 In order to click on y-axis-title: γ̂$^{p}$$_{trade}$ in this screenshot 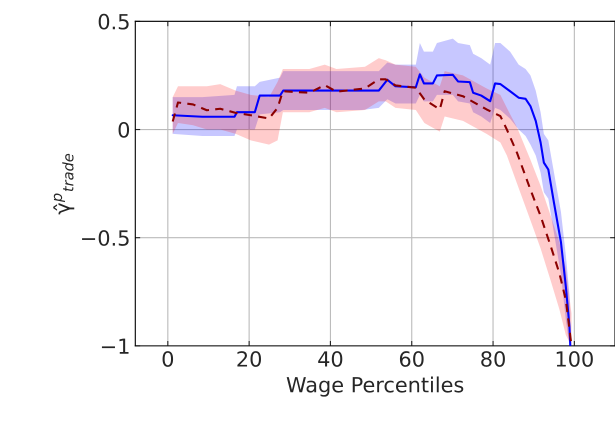, I will do `click(63, 184)`.